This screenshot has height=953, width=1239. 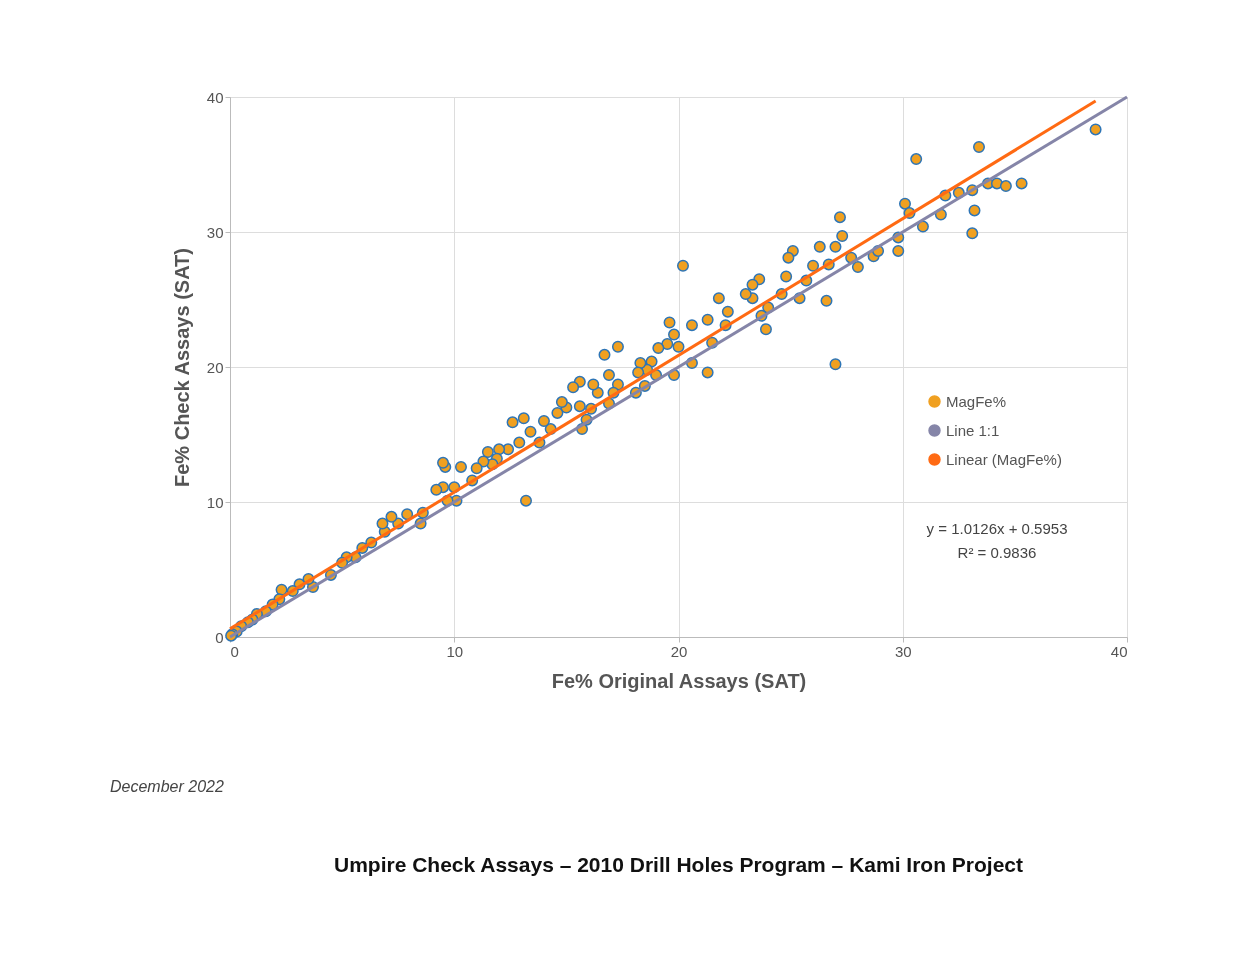 I want to click on y-axis-title: Fe% Check Assays (SAT), so click(x=181, y=367).